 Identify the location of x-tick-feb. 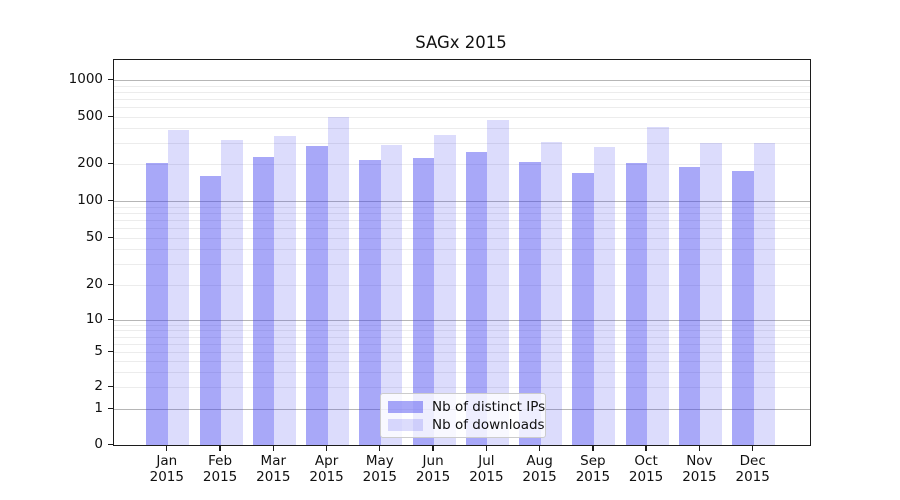
(220, 448).